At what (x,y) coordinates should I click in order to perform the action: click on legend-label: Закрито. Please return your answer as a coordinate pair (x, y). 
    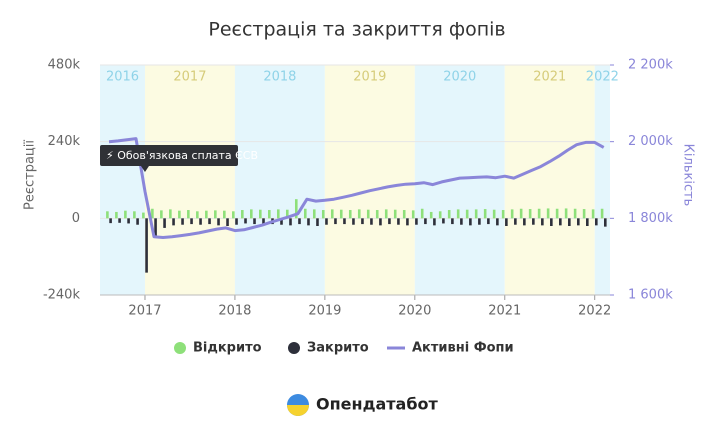
    Looking at the image, I should click on (338, 348).